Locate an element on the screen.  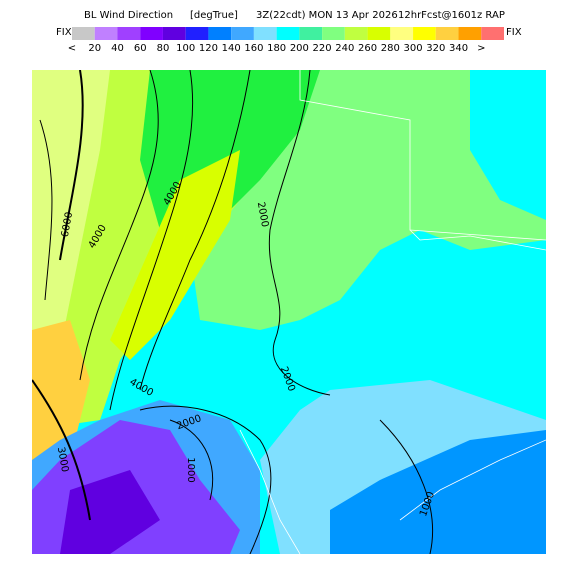
colorbar-label: 40 is located at coordinates (117, 48).